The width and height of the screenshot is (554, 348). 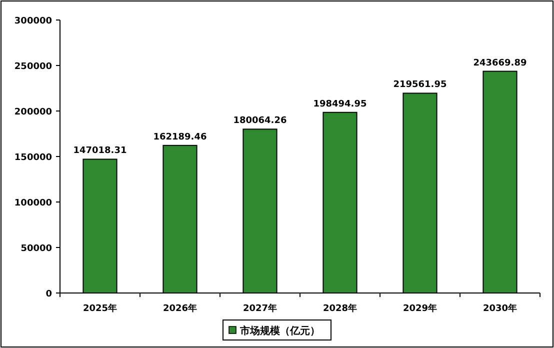 I want to click on x-tick-label: 2026年, so click(x=180, y=308).